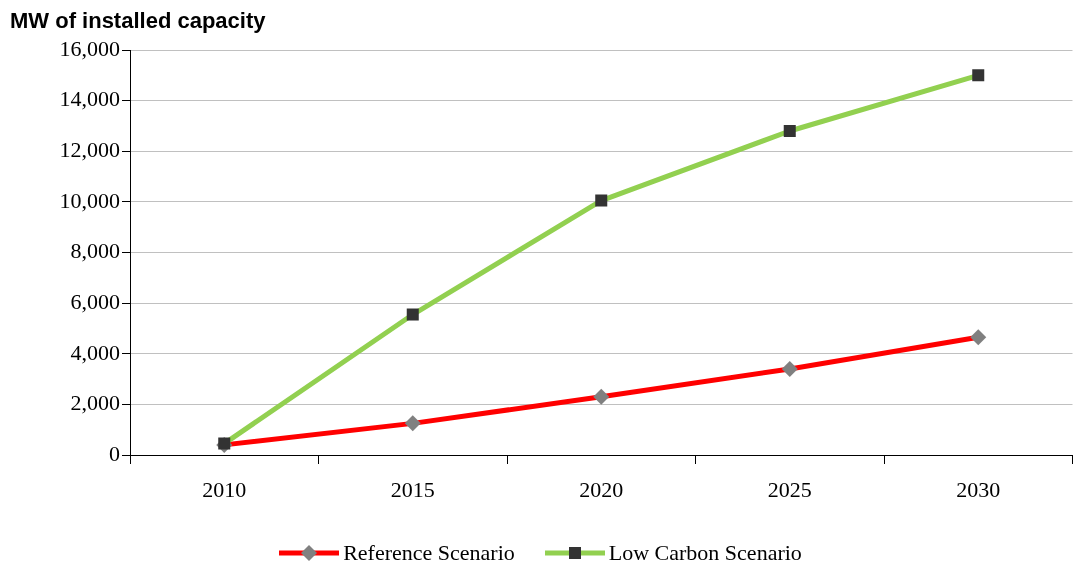  Describe the element at coordinates (95, 301) in the screenshot. I see `y-tick-label: 6,000` at that location.